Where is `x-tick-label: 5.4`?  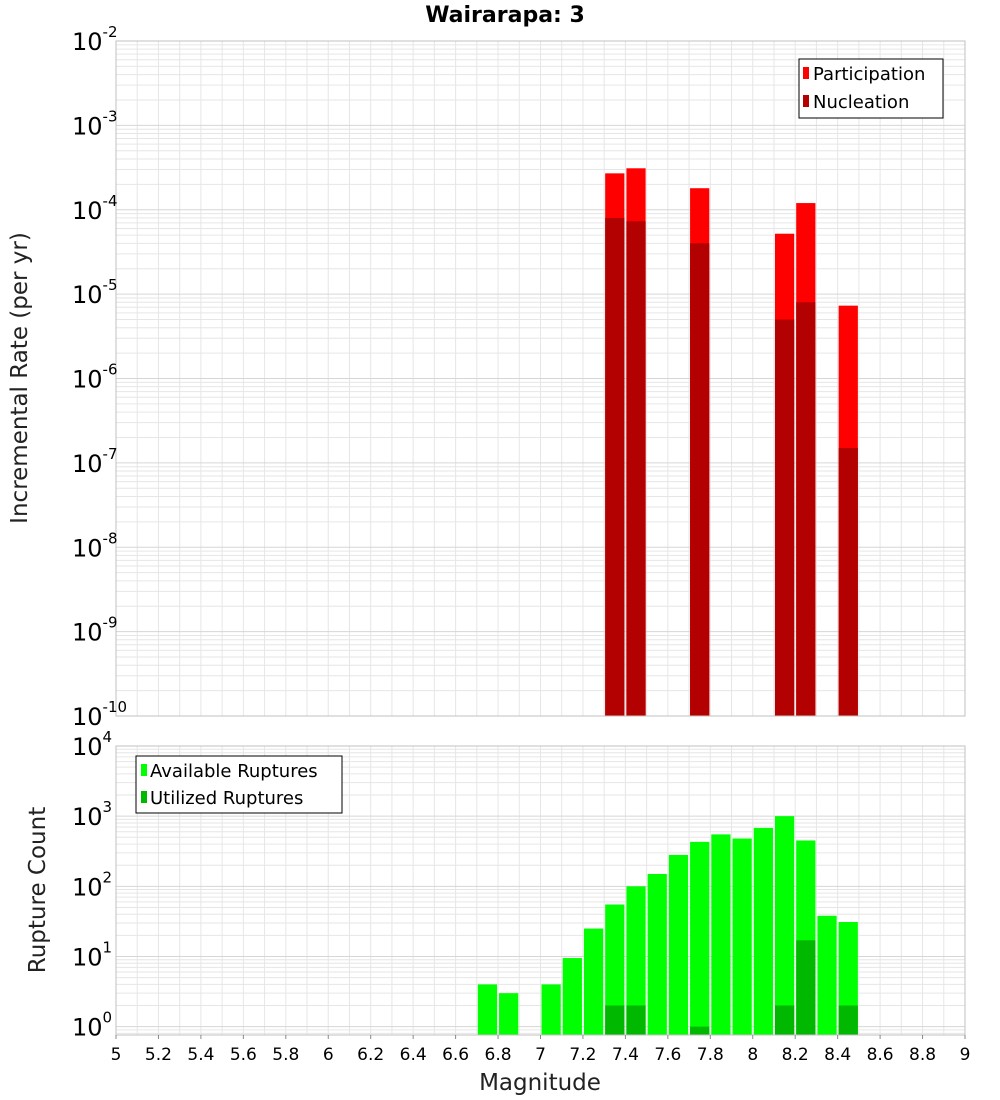 x-tick-label: 5.4 is located at coordinates (200, 1055).